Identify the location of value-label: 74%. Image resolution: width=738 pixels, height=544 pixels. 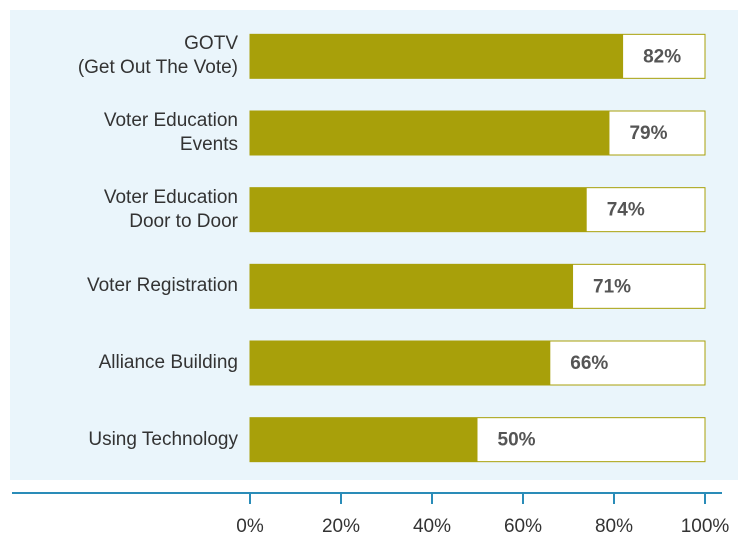
(626, 210).